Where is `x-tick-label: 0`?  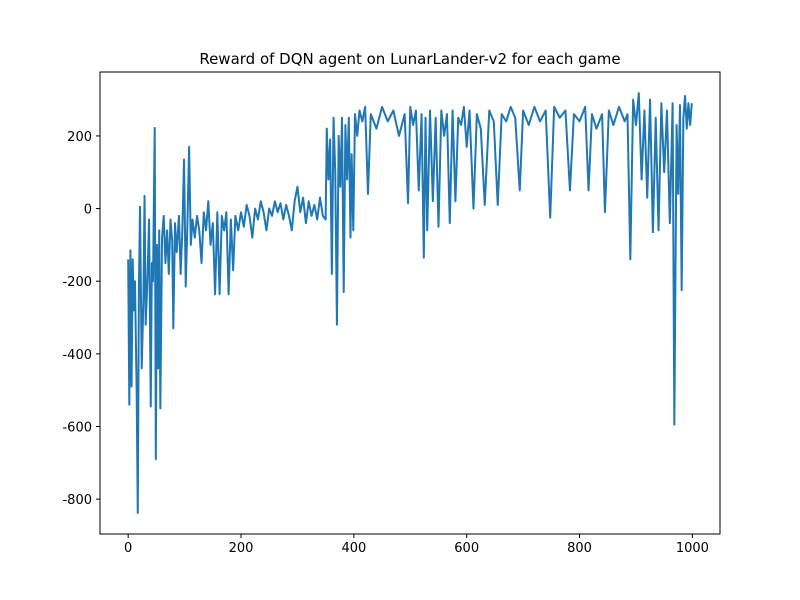
x-tick-label: 0 is located at coordinates (128, 548).